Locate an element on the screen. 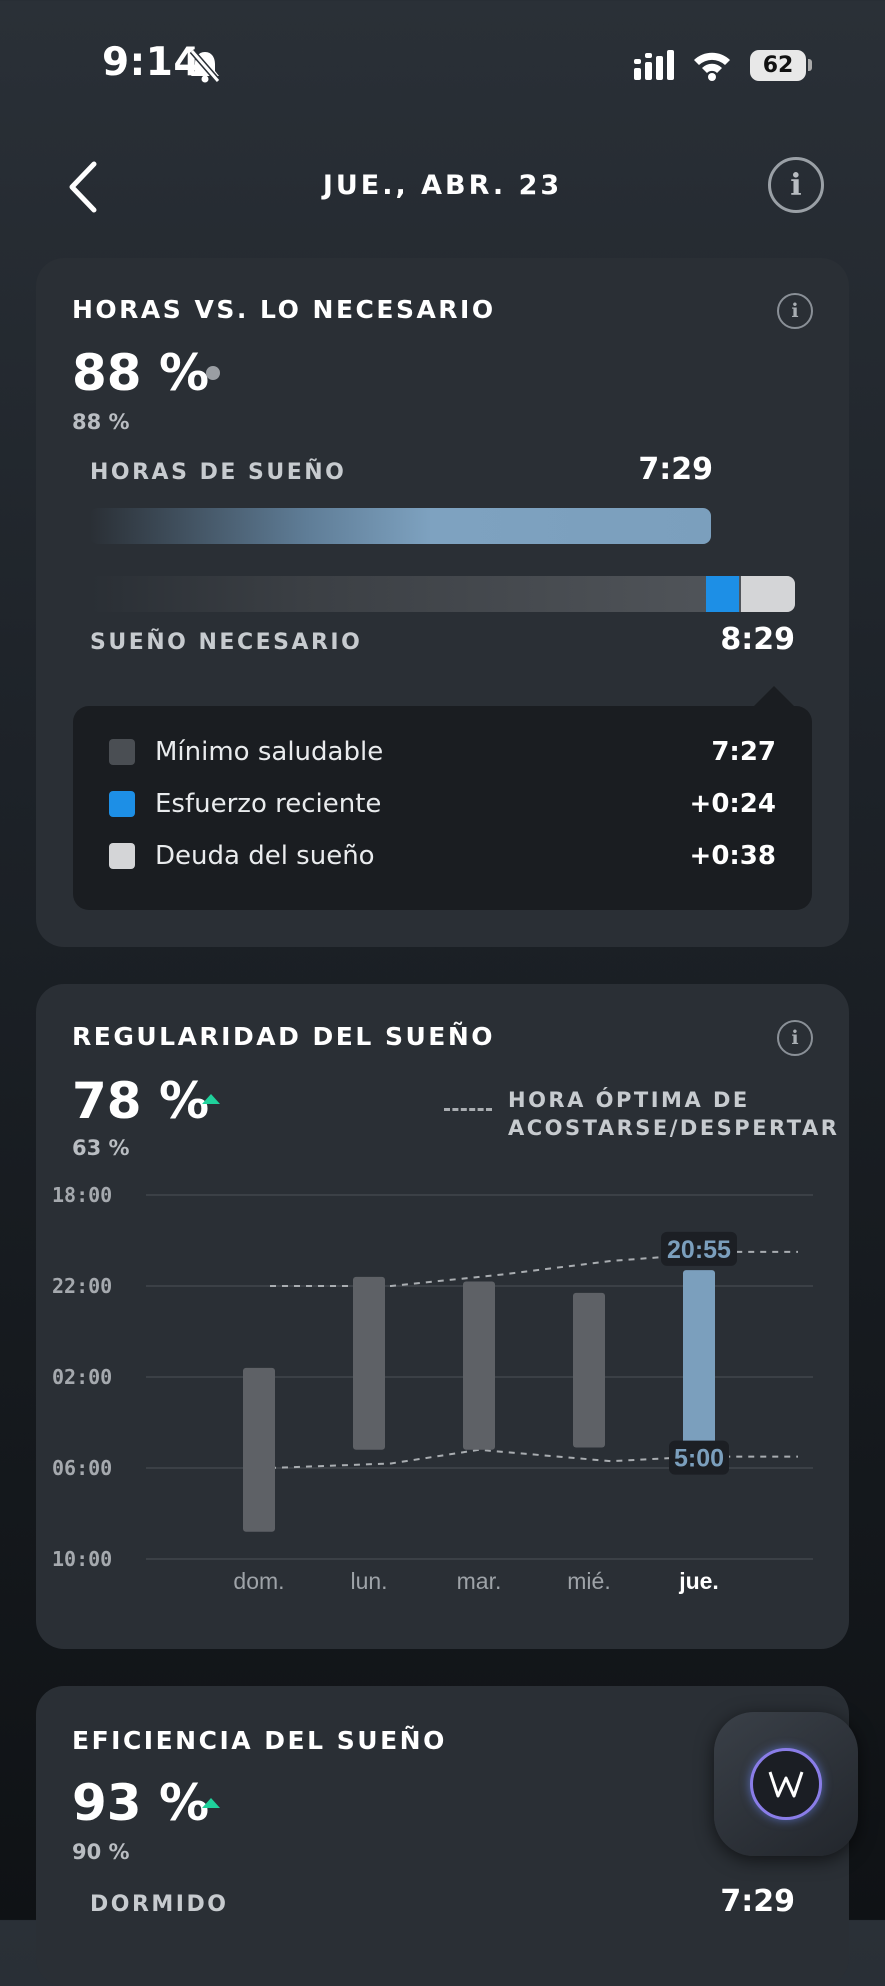 The width and height of the screenshot is (885, 1986). page-title: JUE., ABR. 23 is located at coordinates (442, 185).